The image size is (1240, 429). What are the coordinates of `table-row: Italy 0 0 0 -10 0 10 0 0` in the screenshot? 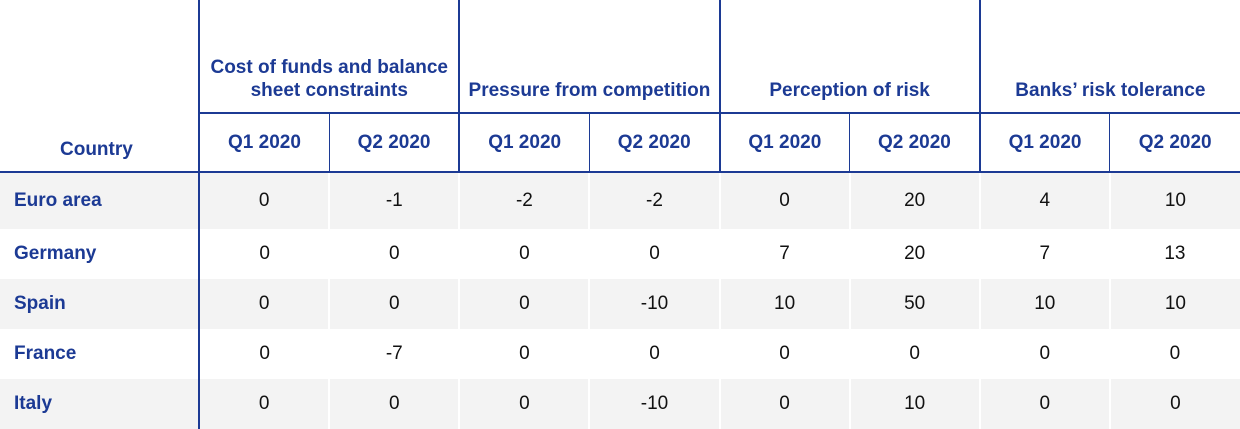 It's located at (620, 404).